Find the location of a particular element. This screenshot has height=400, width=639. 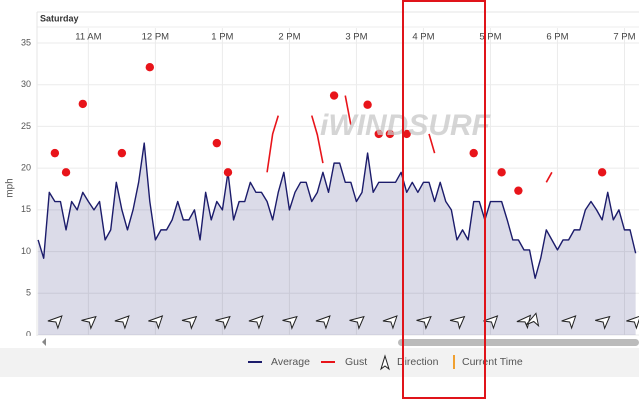

x-tick-label: 12 PM is located at coordinates (156, 37).